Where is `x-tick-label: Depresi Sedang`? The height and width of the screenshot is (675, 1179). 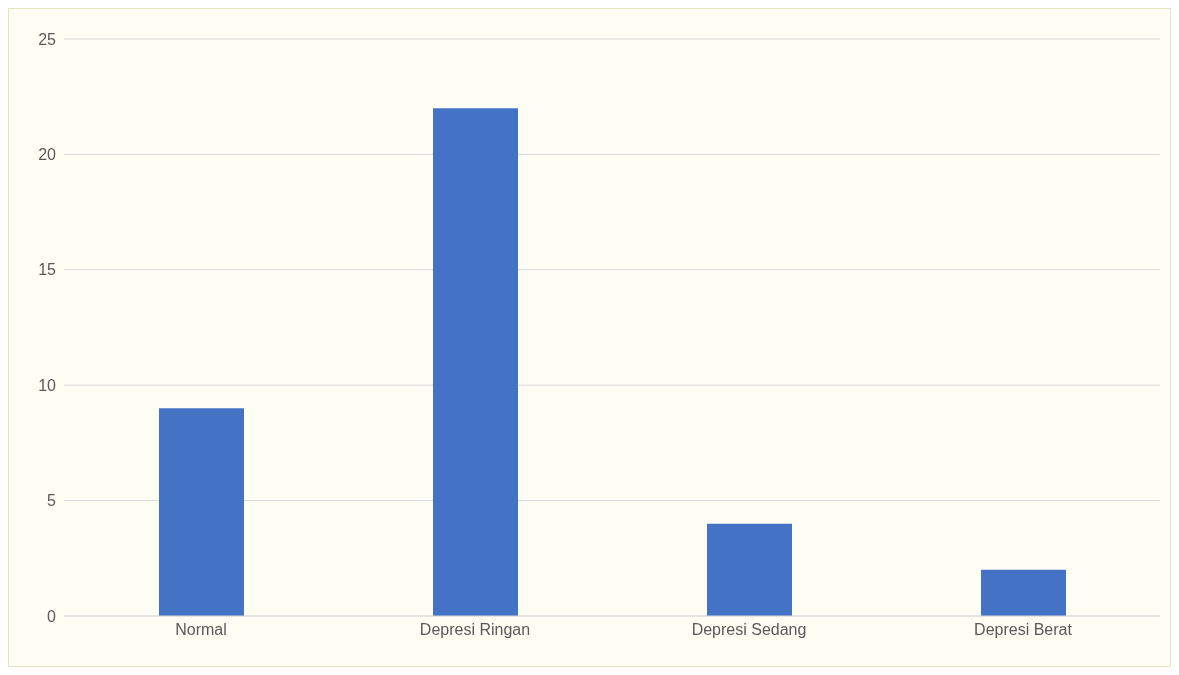
x-tick-label: Depresi Sedang is located at coordinates (749, 630).